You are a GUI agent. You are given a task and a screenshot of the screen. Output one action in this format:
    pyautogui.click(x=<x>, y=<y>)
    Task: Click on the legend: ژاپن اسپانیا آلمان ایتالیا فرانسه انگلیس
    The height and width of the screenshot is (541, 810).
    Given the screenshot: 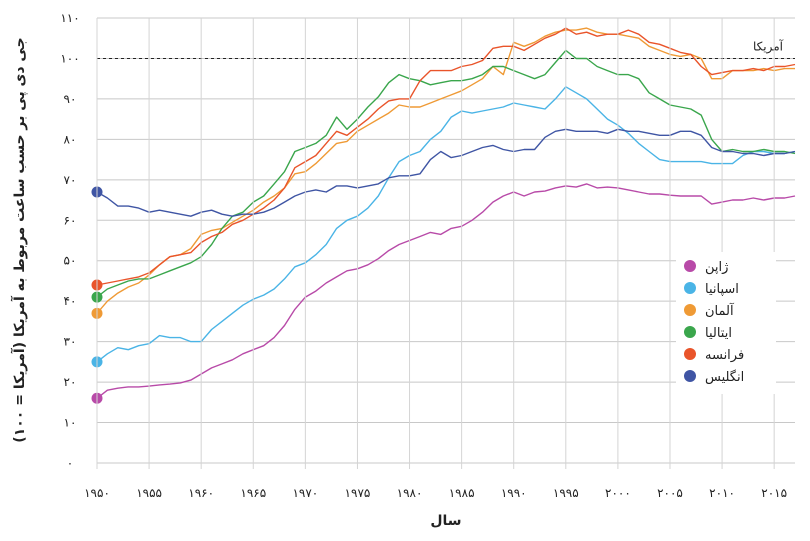 What is the action you would take?
    pyautogui.click(x=726, y=323)
    